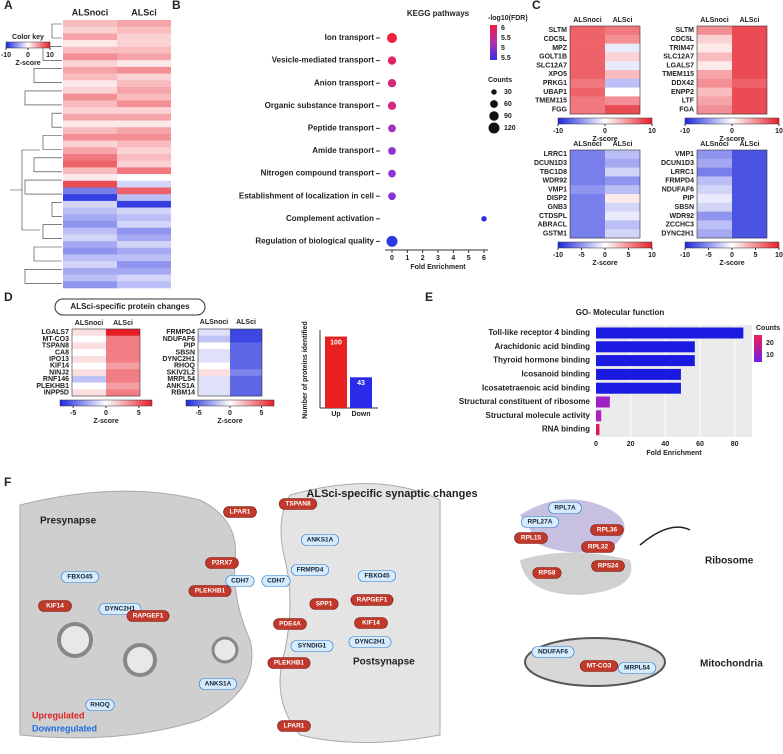 This screenshot has width=783, height=754. Describe the element at coordinates (130, 306) in the screenshot. I see `panel-title: ALSci-specific protein changes` at that location.